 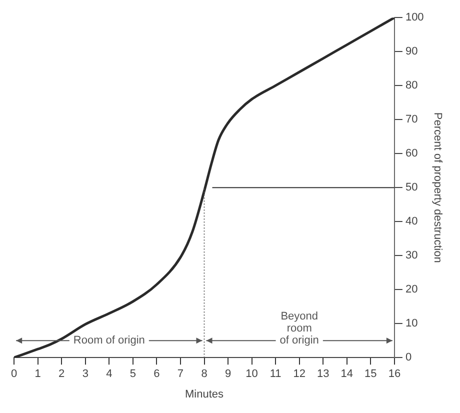 I want to click on y-tick-label: 60, so click(x=411, y=154).